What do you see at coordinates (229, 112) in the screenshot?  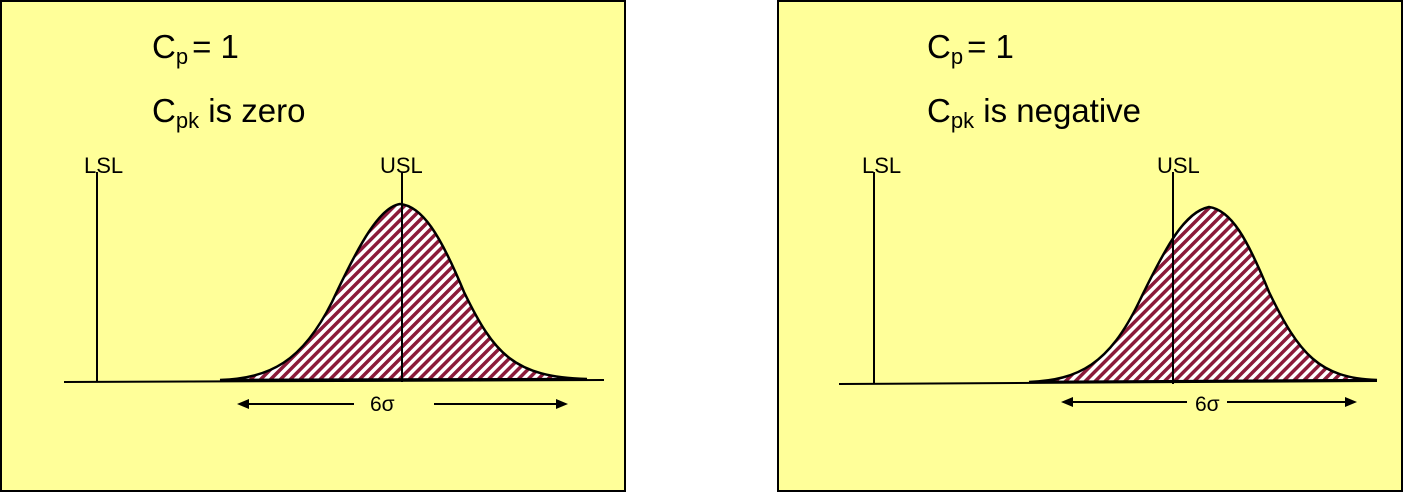 I see `cpk-caption: Cpk is zero` at bounding box center [229, 112].